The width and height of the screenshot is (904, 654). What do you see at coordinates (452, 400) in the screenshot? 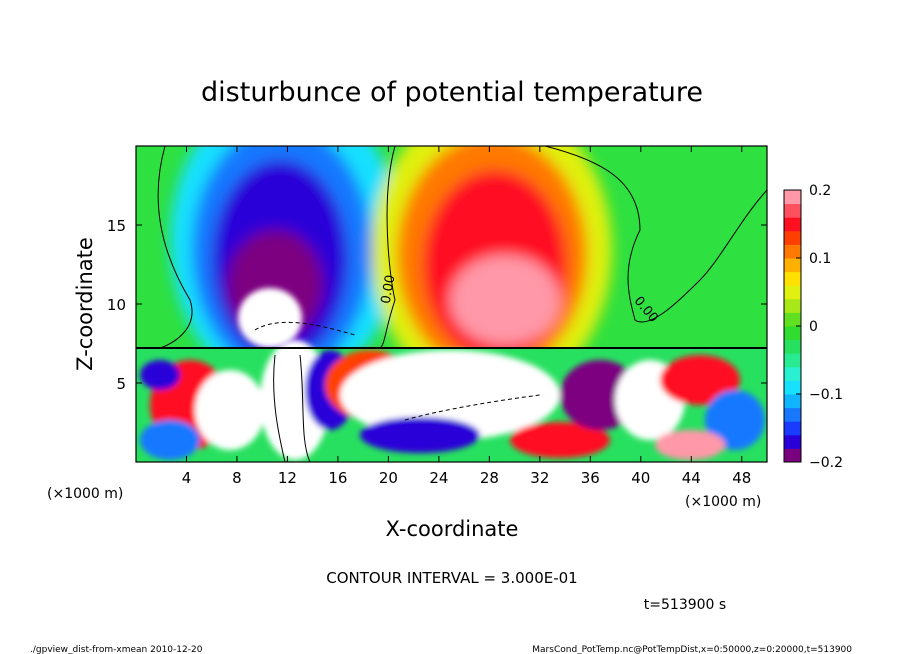
I see `lower-mix` at bounding box center [452, 400].